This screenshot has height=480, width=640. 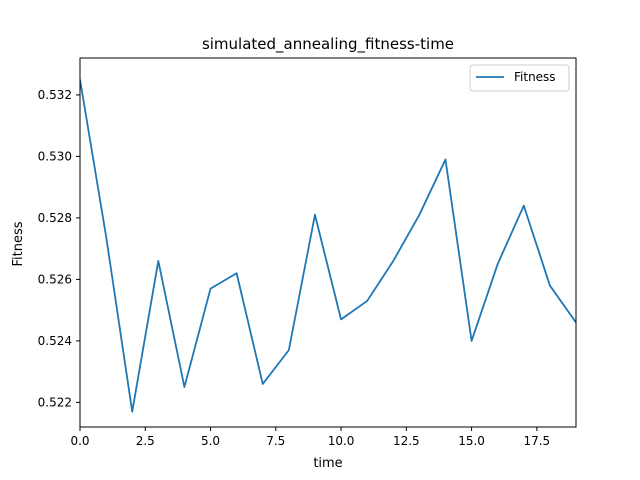 I want to click on x-tick-label: 15.0, so click(x=471, y=441).